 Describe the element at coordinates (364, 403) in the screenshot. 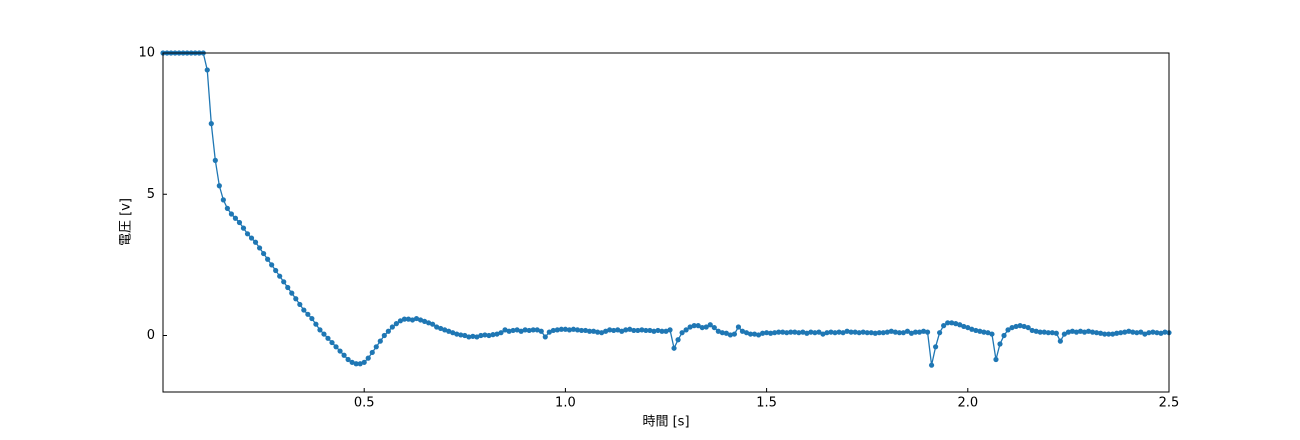

I see `x-tick-label: 0.5` at that location.